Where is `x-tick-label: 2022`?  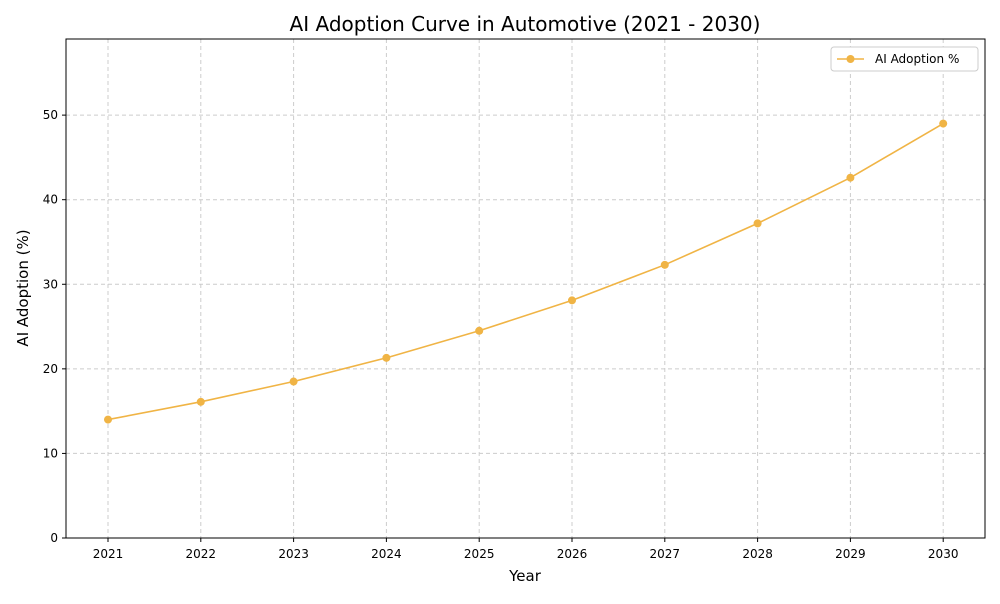 x-tick-label: 2022 is located at coordinates (201, 554).